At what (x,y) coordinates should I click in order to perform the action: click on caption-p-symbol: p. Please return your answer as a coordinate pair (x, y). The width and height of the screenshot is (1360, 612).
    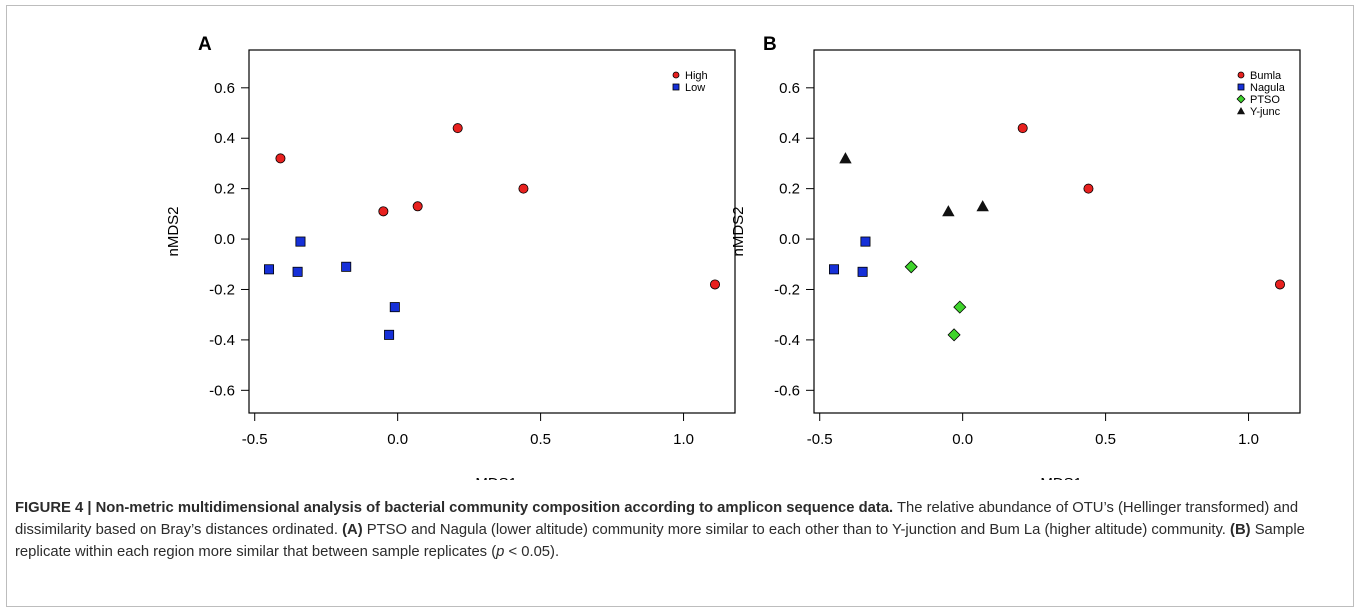
    Looking at the image, I should click on (500, 552).